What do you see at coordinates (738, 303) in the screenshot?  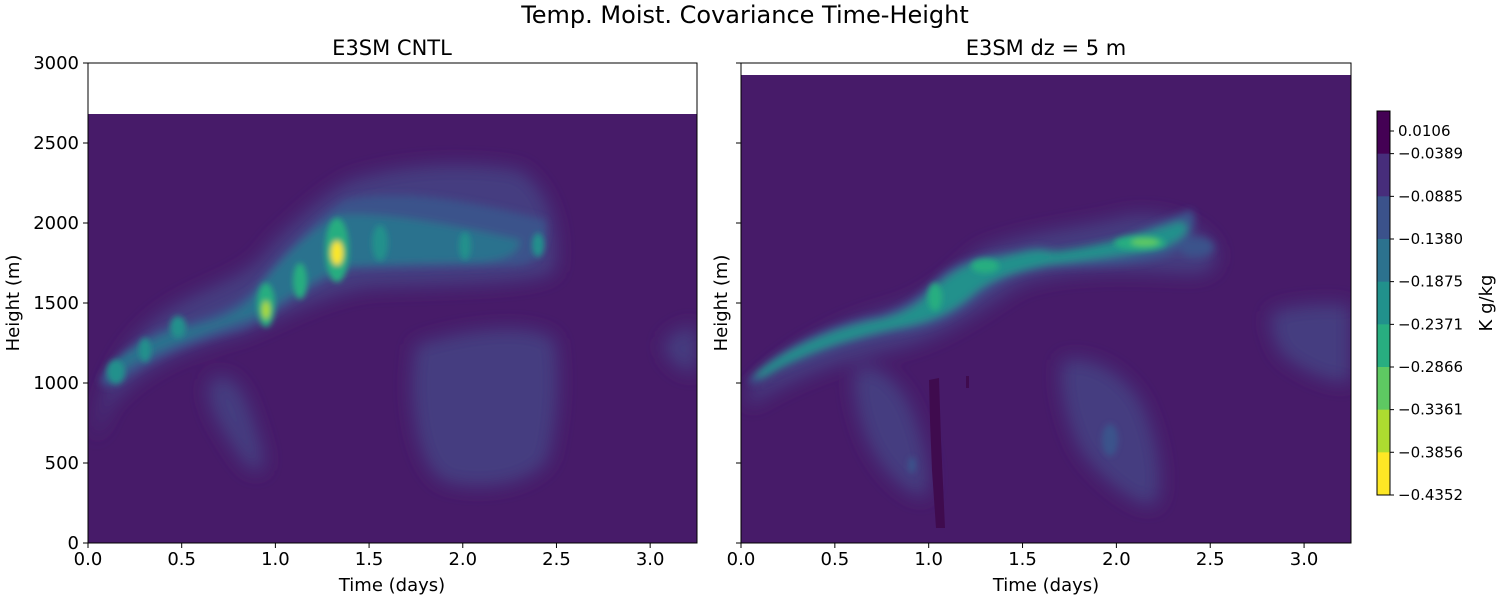 I see `y-axis-ticks` at bounding box center [738, 303].